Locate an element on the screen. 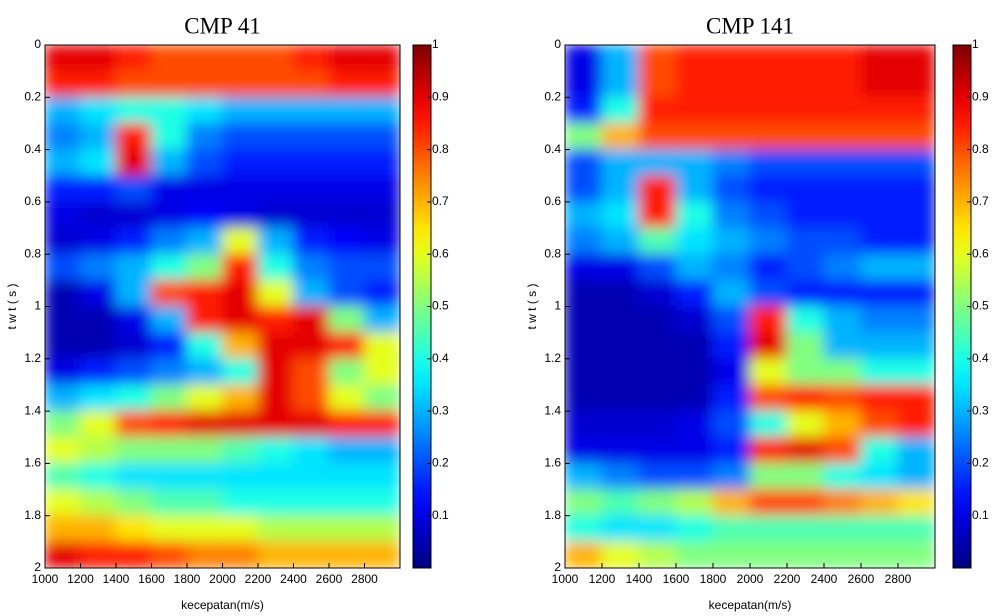 The image size is (997, 616). colorbar-tick-label: 0.5 is located at coordinates (980, 306).